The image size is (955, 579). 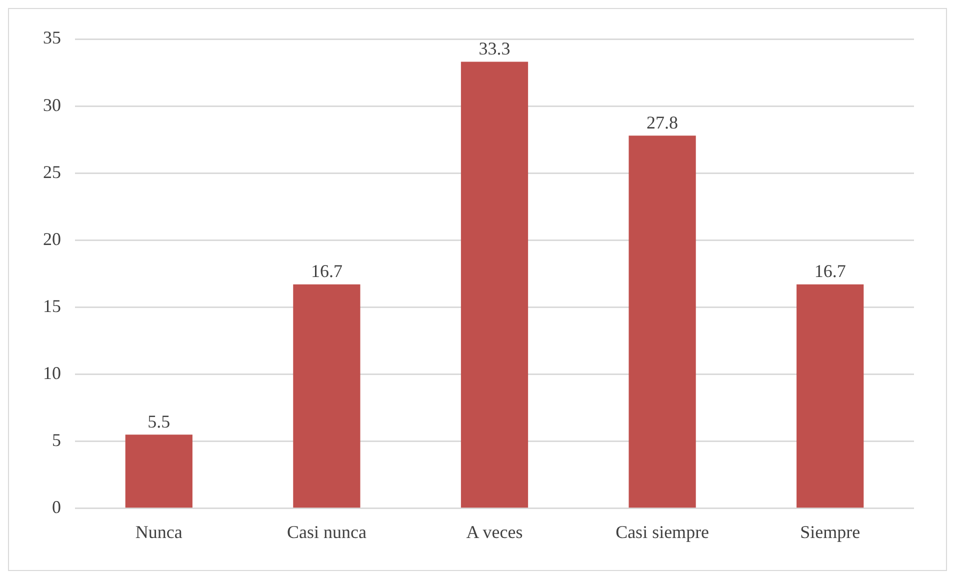 I want to click on x-tick-label: Nunca, so click(x=158, y=532).